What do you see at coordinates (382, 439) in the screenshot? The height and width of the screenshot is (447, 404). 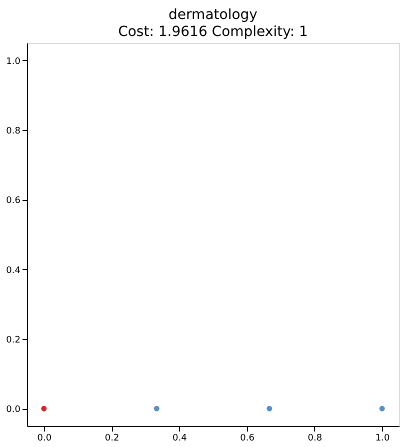 I see `x-tick-label: 1.0` at bounding box center [382, 439].